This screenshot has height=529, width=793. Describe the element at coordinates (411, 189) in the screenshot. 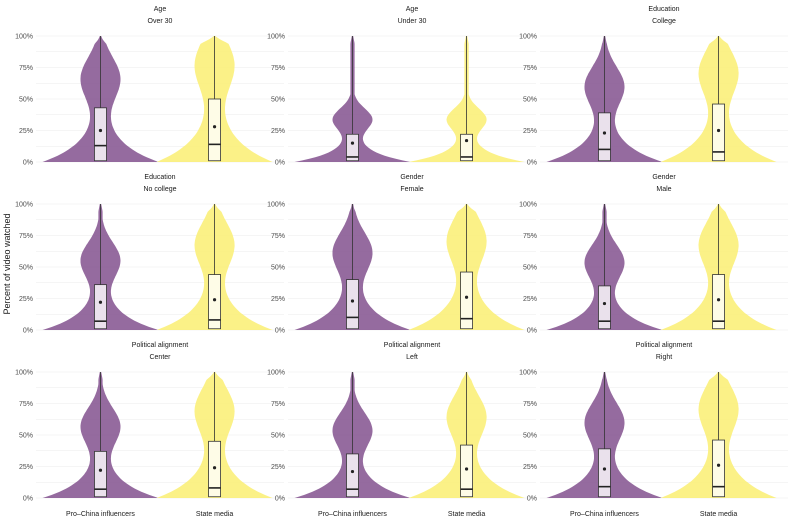

I see `facet-level-label: Female` at that location.